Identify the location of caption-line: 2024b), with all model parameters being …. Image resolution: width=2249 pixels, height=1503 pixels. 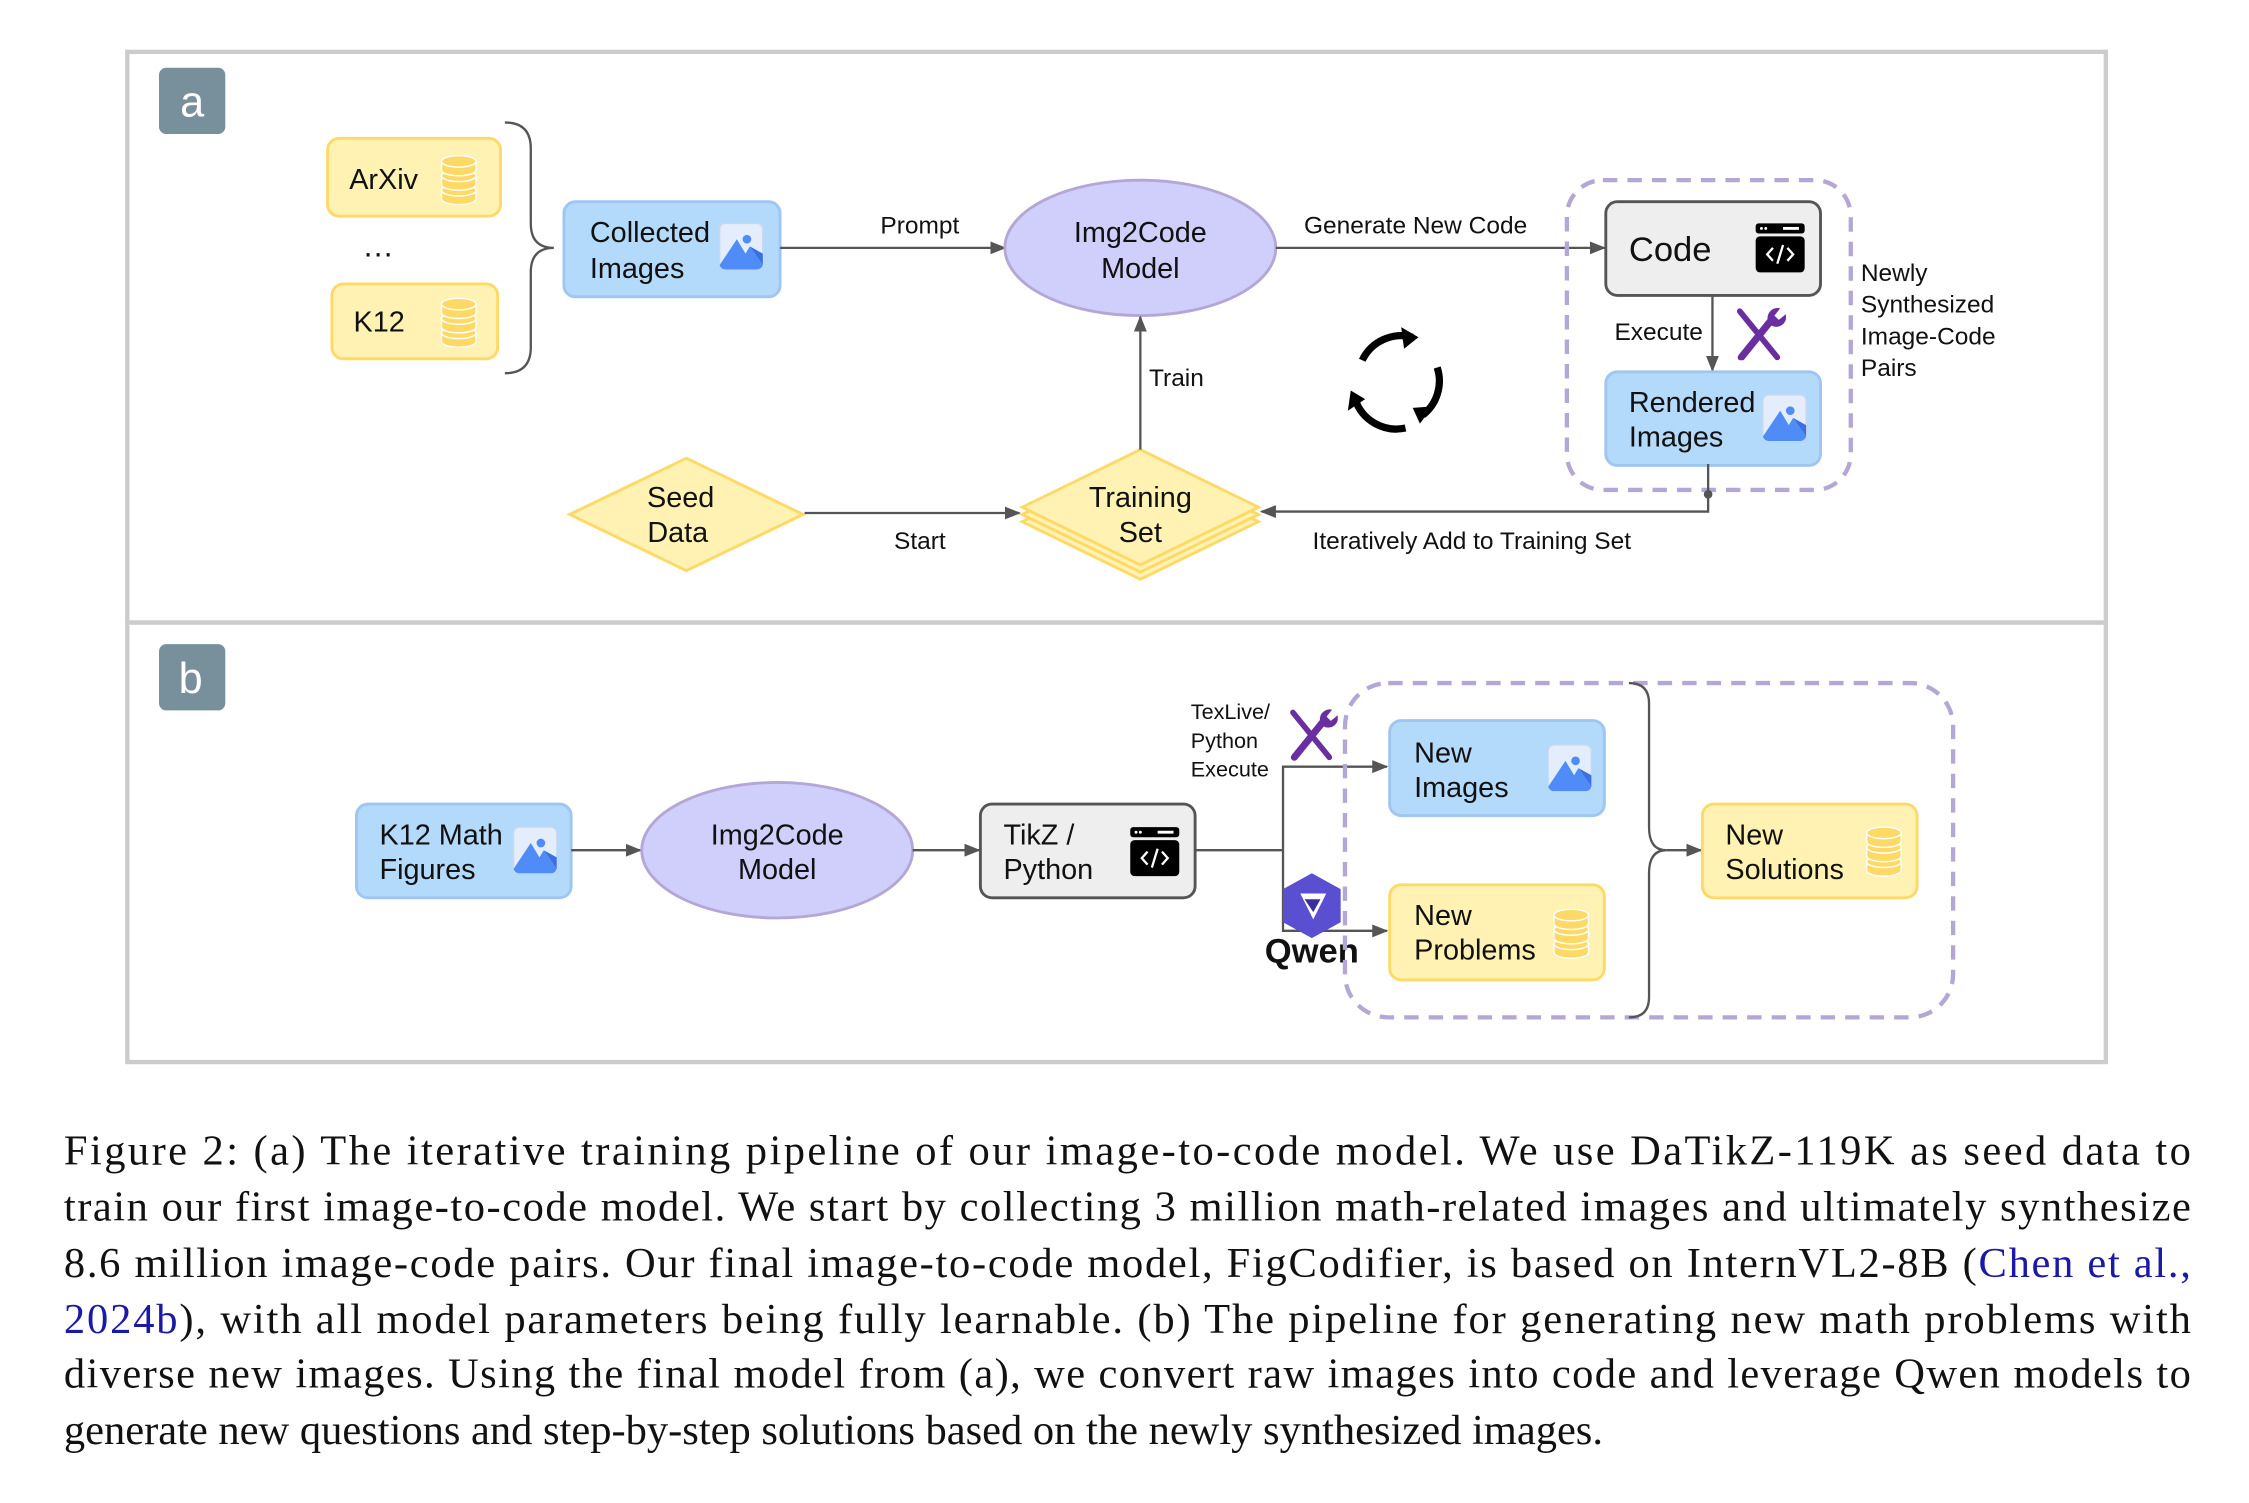
(1127, 1319).